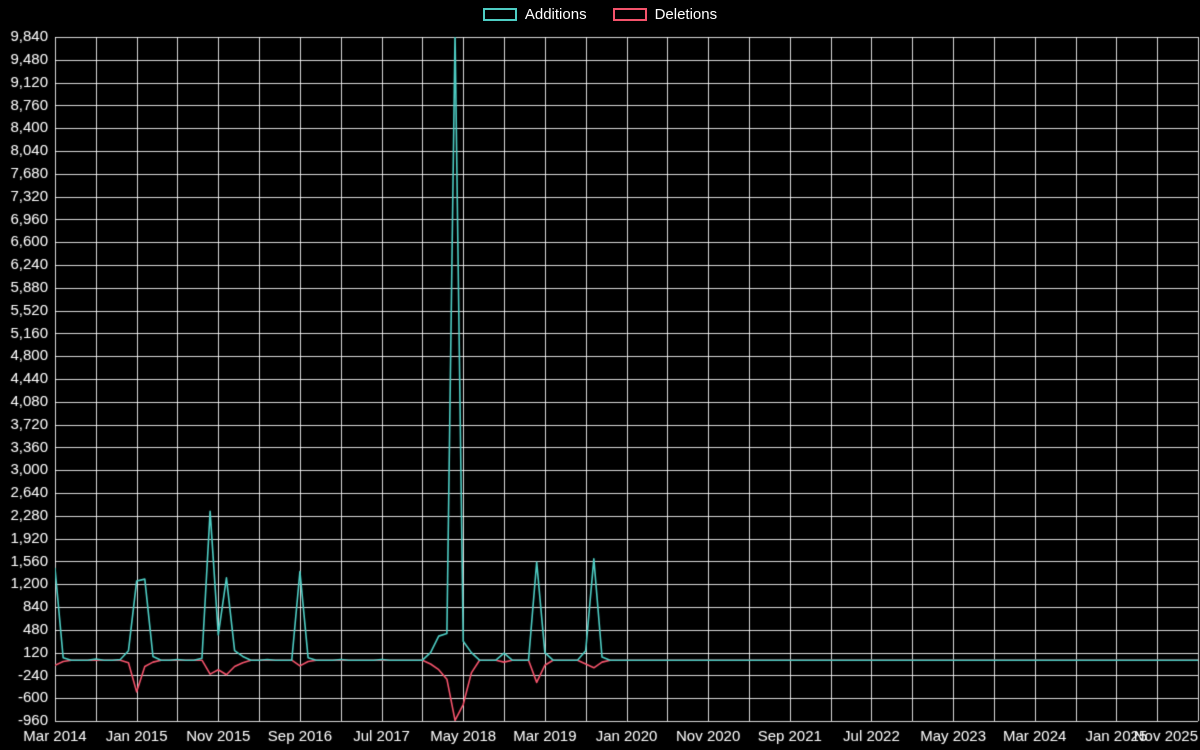  Describe the element at coordinates (555, 14) in the screenshot. I see `legend-label-additions: Additions` at that location.